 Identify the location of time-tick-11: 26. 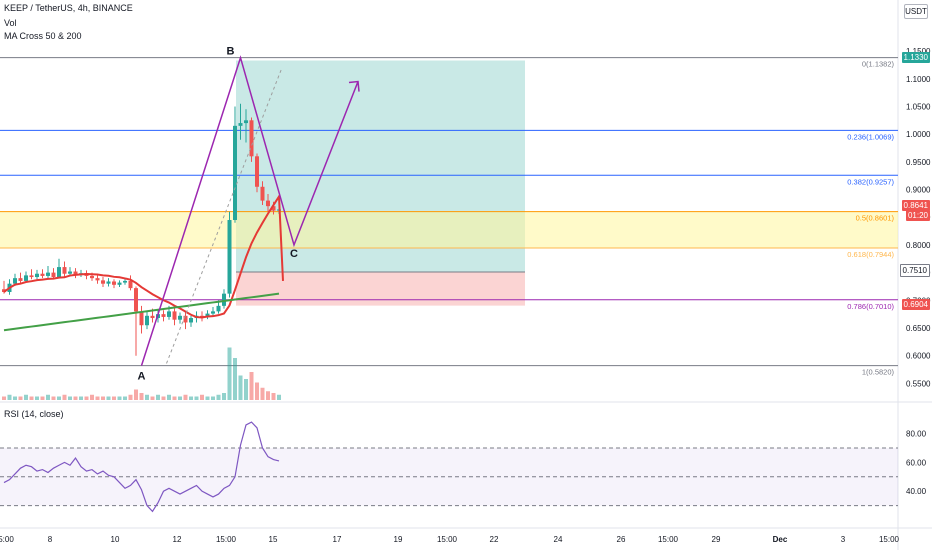
(621, 539).